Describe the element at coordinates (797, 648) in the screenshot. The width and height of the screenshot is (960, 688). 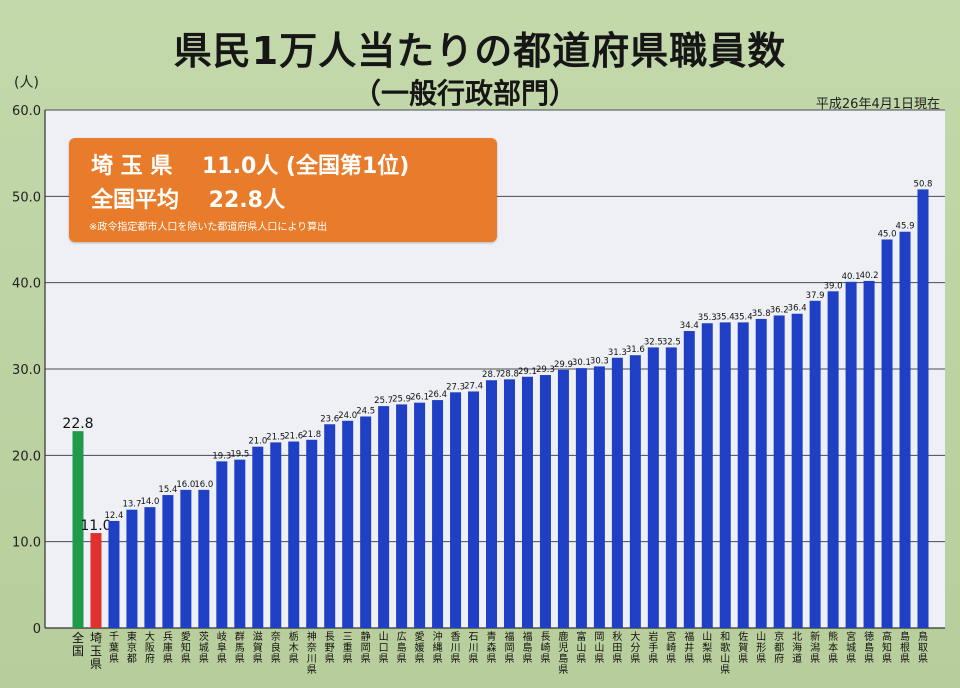
I see `x-tick-label: 北海道` at that location.